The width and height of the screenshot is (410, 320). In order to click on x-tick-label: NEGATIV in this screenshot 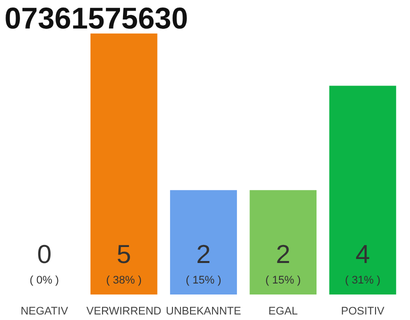, I will do `click(44, 312)`.